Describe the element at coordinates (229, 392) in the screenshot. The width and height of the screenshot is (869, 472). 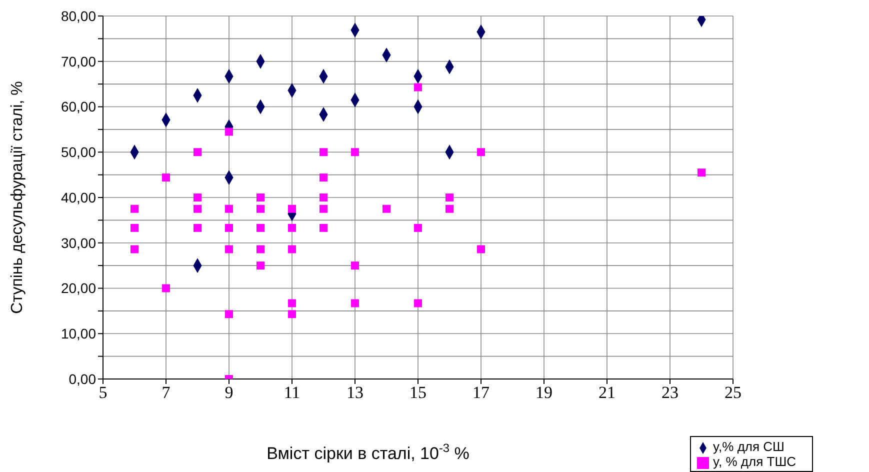
I see `x-tick-label: 9` at that location.